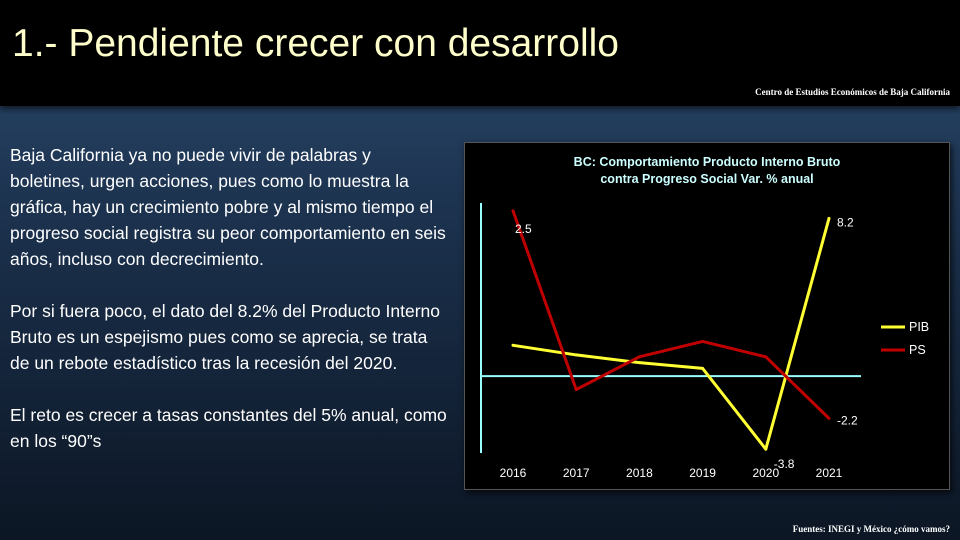  What do you see at coordinates (765, 473) in the screenshot?
I see `x-tick-label-2020: 2020` at bounding box center [765, 473].